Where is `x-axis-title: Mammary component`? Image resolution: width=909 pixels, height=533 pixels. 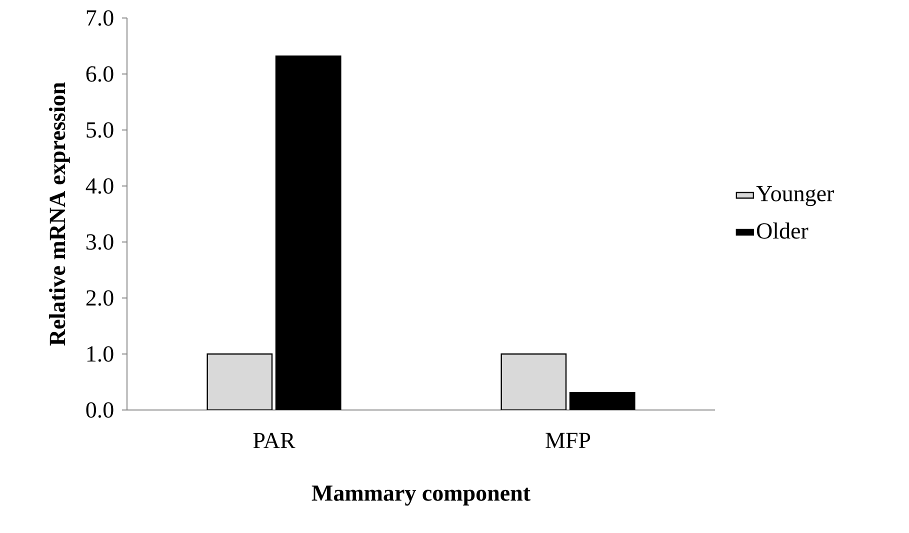 x-axis-title: Mammary component is located at coordinates (421, 496).